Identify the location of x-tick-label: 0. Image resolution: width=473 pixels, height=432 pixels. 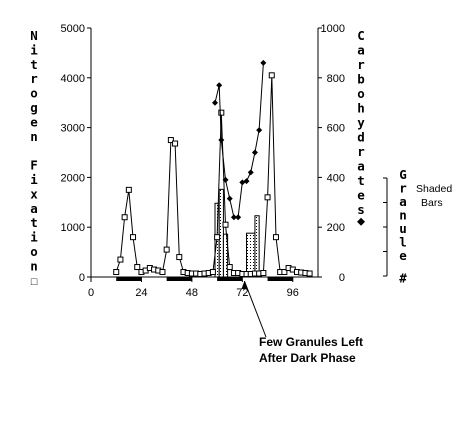
(91, 293).